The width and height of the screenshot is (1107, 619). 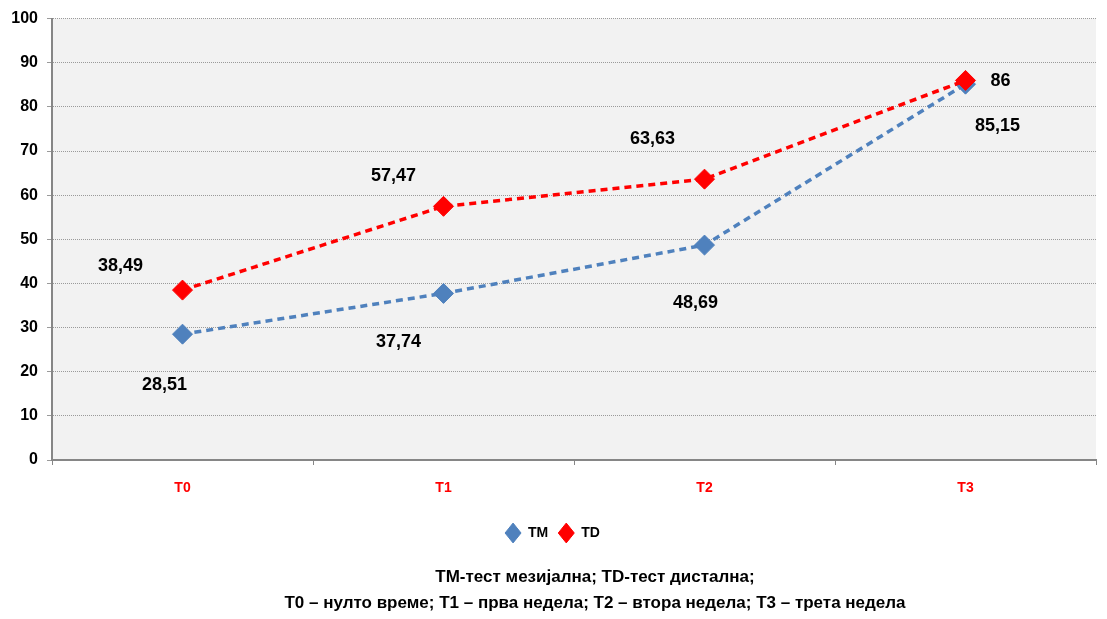 What do you see at coordinates (595, 603) in the screenshot?
I see `text: Т0 – нулто време; Т1 – прва недела; Т2 – втора недела; Т3 – трета недела` at bounding box center [595, 603].